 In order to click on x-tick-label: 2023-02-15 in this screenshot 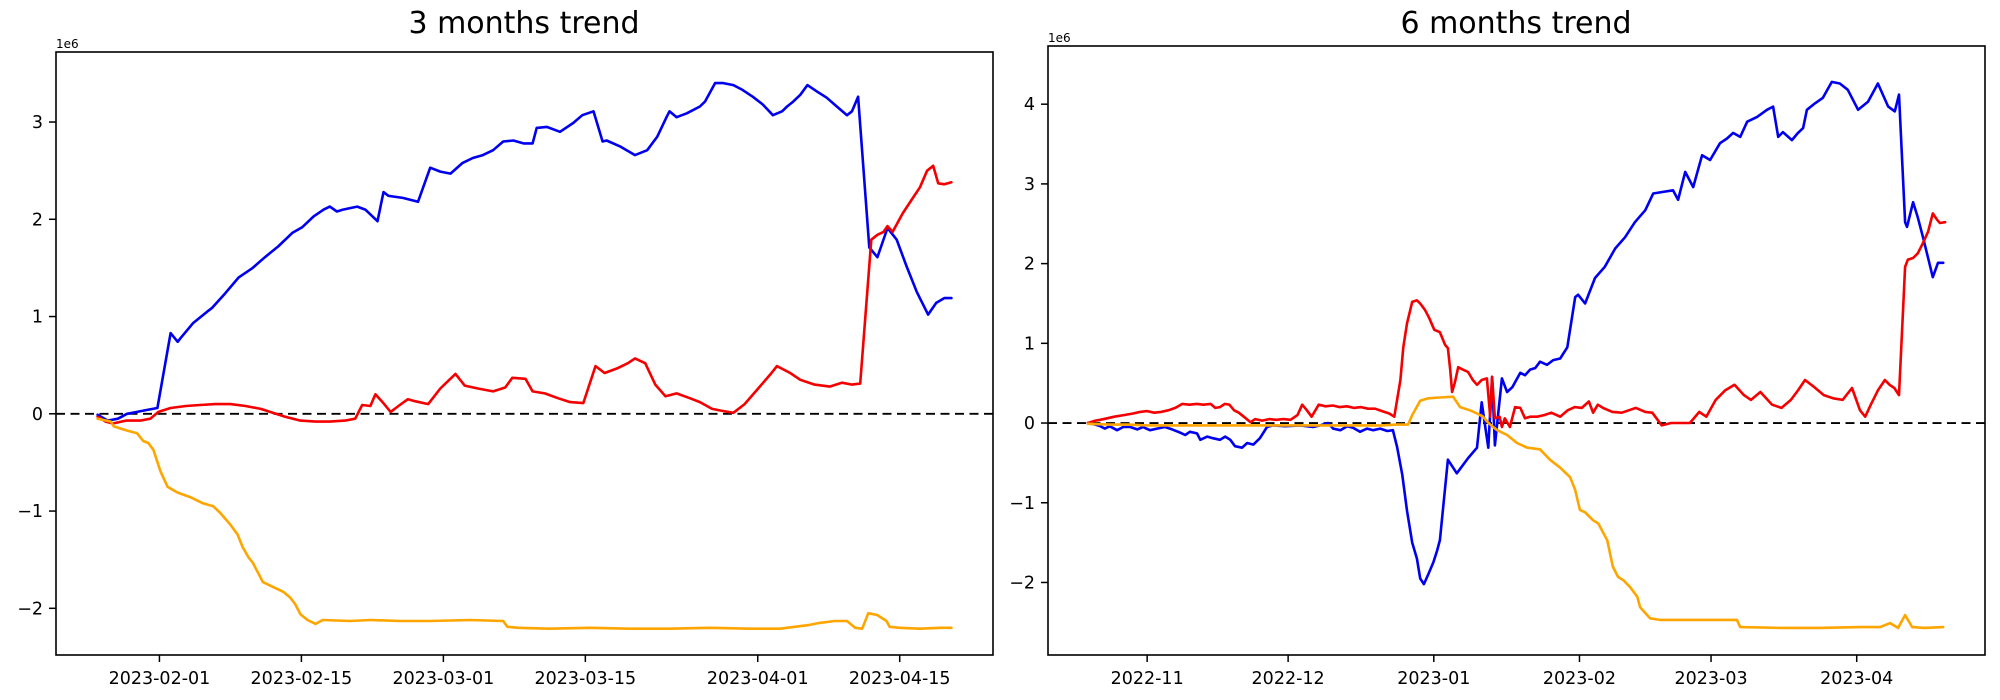, I will do `click(302, 679)`.